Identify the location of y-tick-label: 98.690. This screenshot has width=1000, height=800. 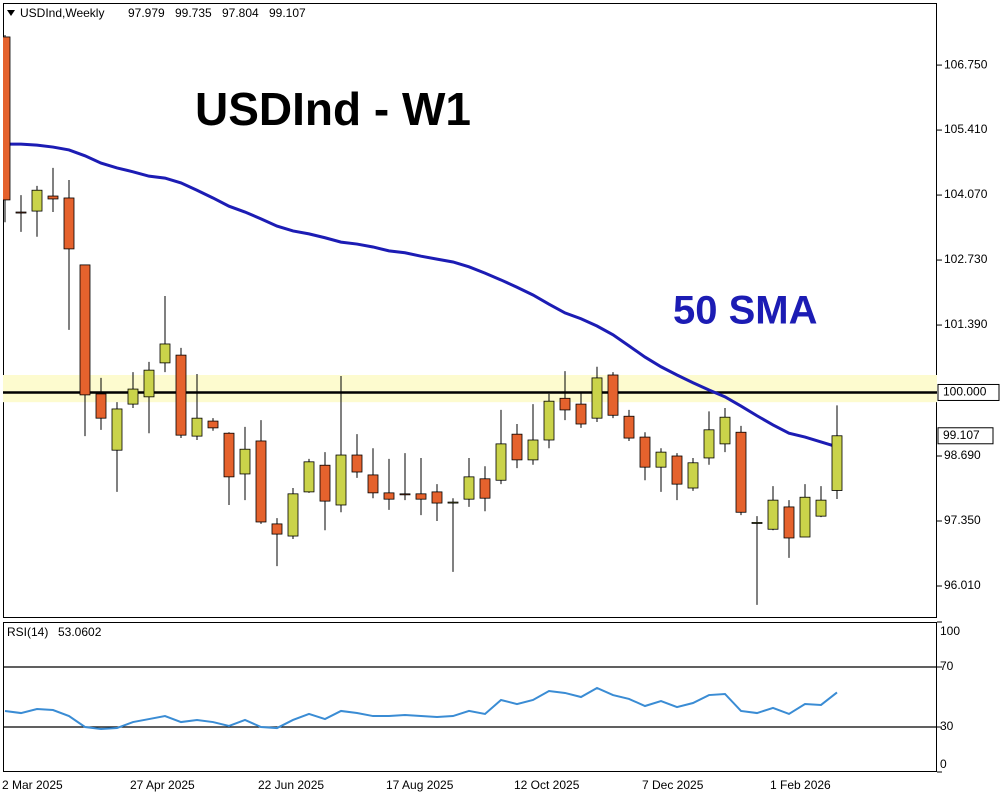
(962, 455).